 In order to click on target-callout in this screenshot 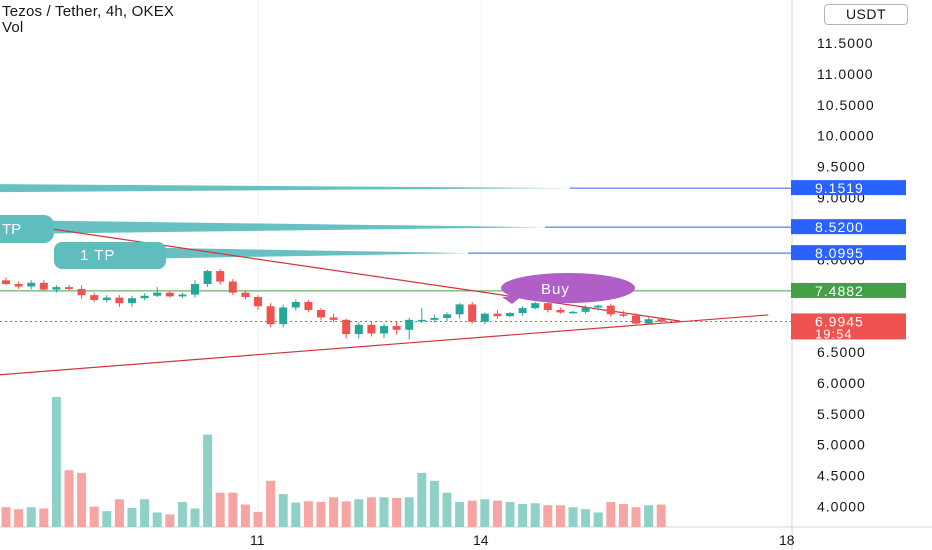, I will do `click(285, 188)`.